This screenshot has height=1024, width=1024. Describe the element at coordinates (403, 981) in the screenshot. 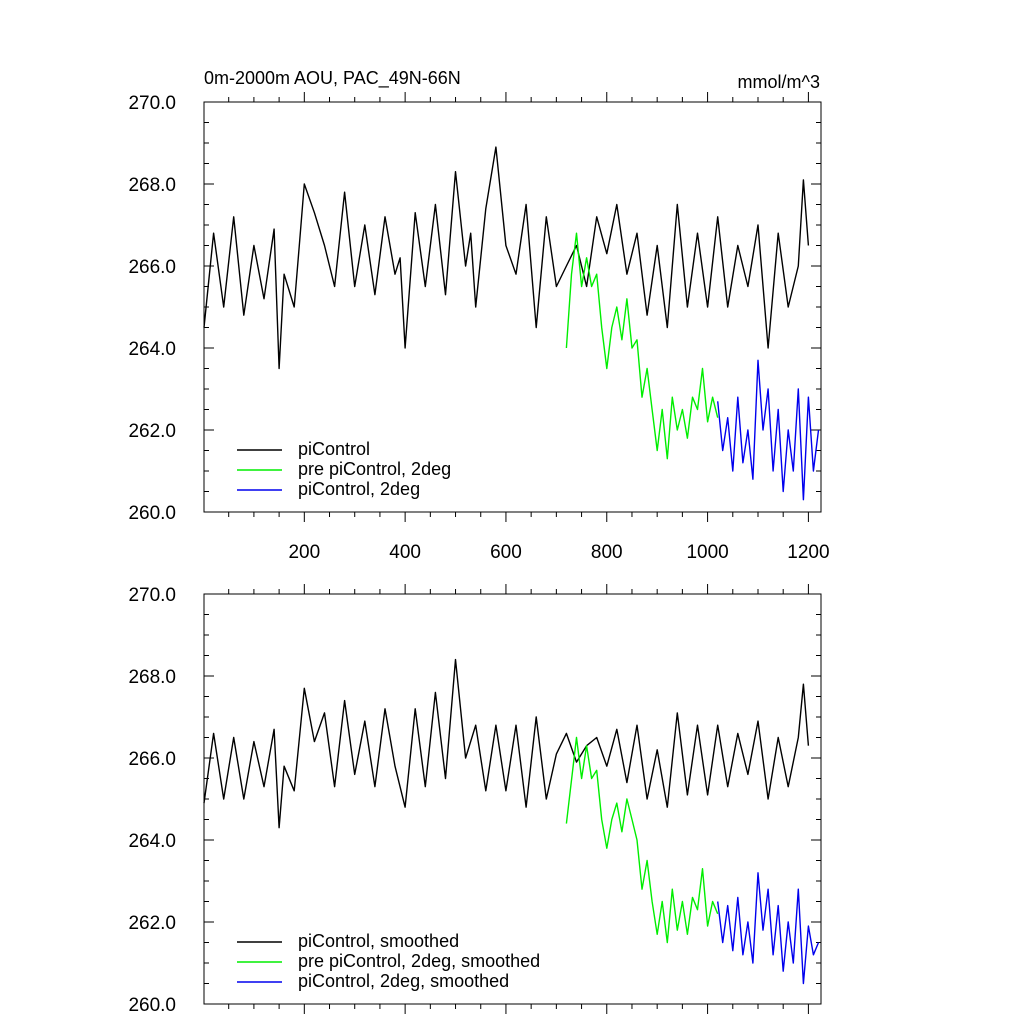

I see `legend-label: piControl, 2deg, smoothed` at that location.